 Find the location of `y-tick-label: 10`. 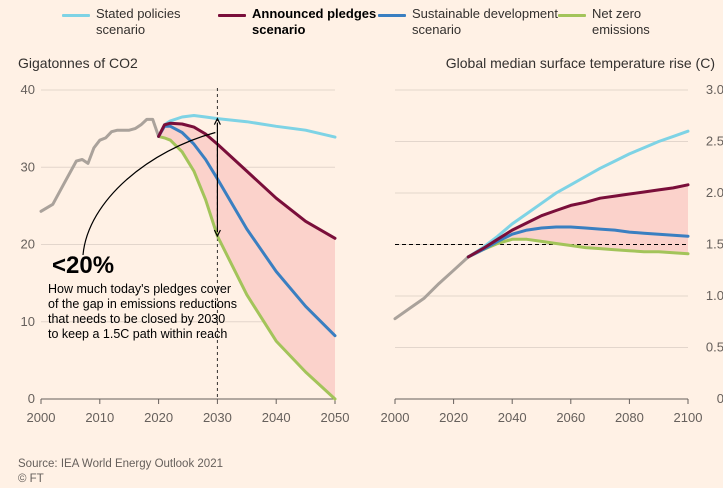

y-tick-label: 10 is located at coordinates (28, 321).